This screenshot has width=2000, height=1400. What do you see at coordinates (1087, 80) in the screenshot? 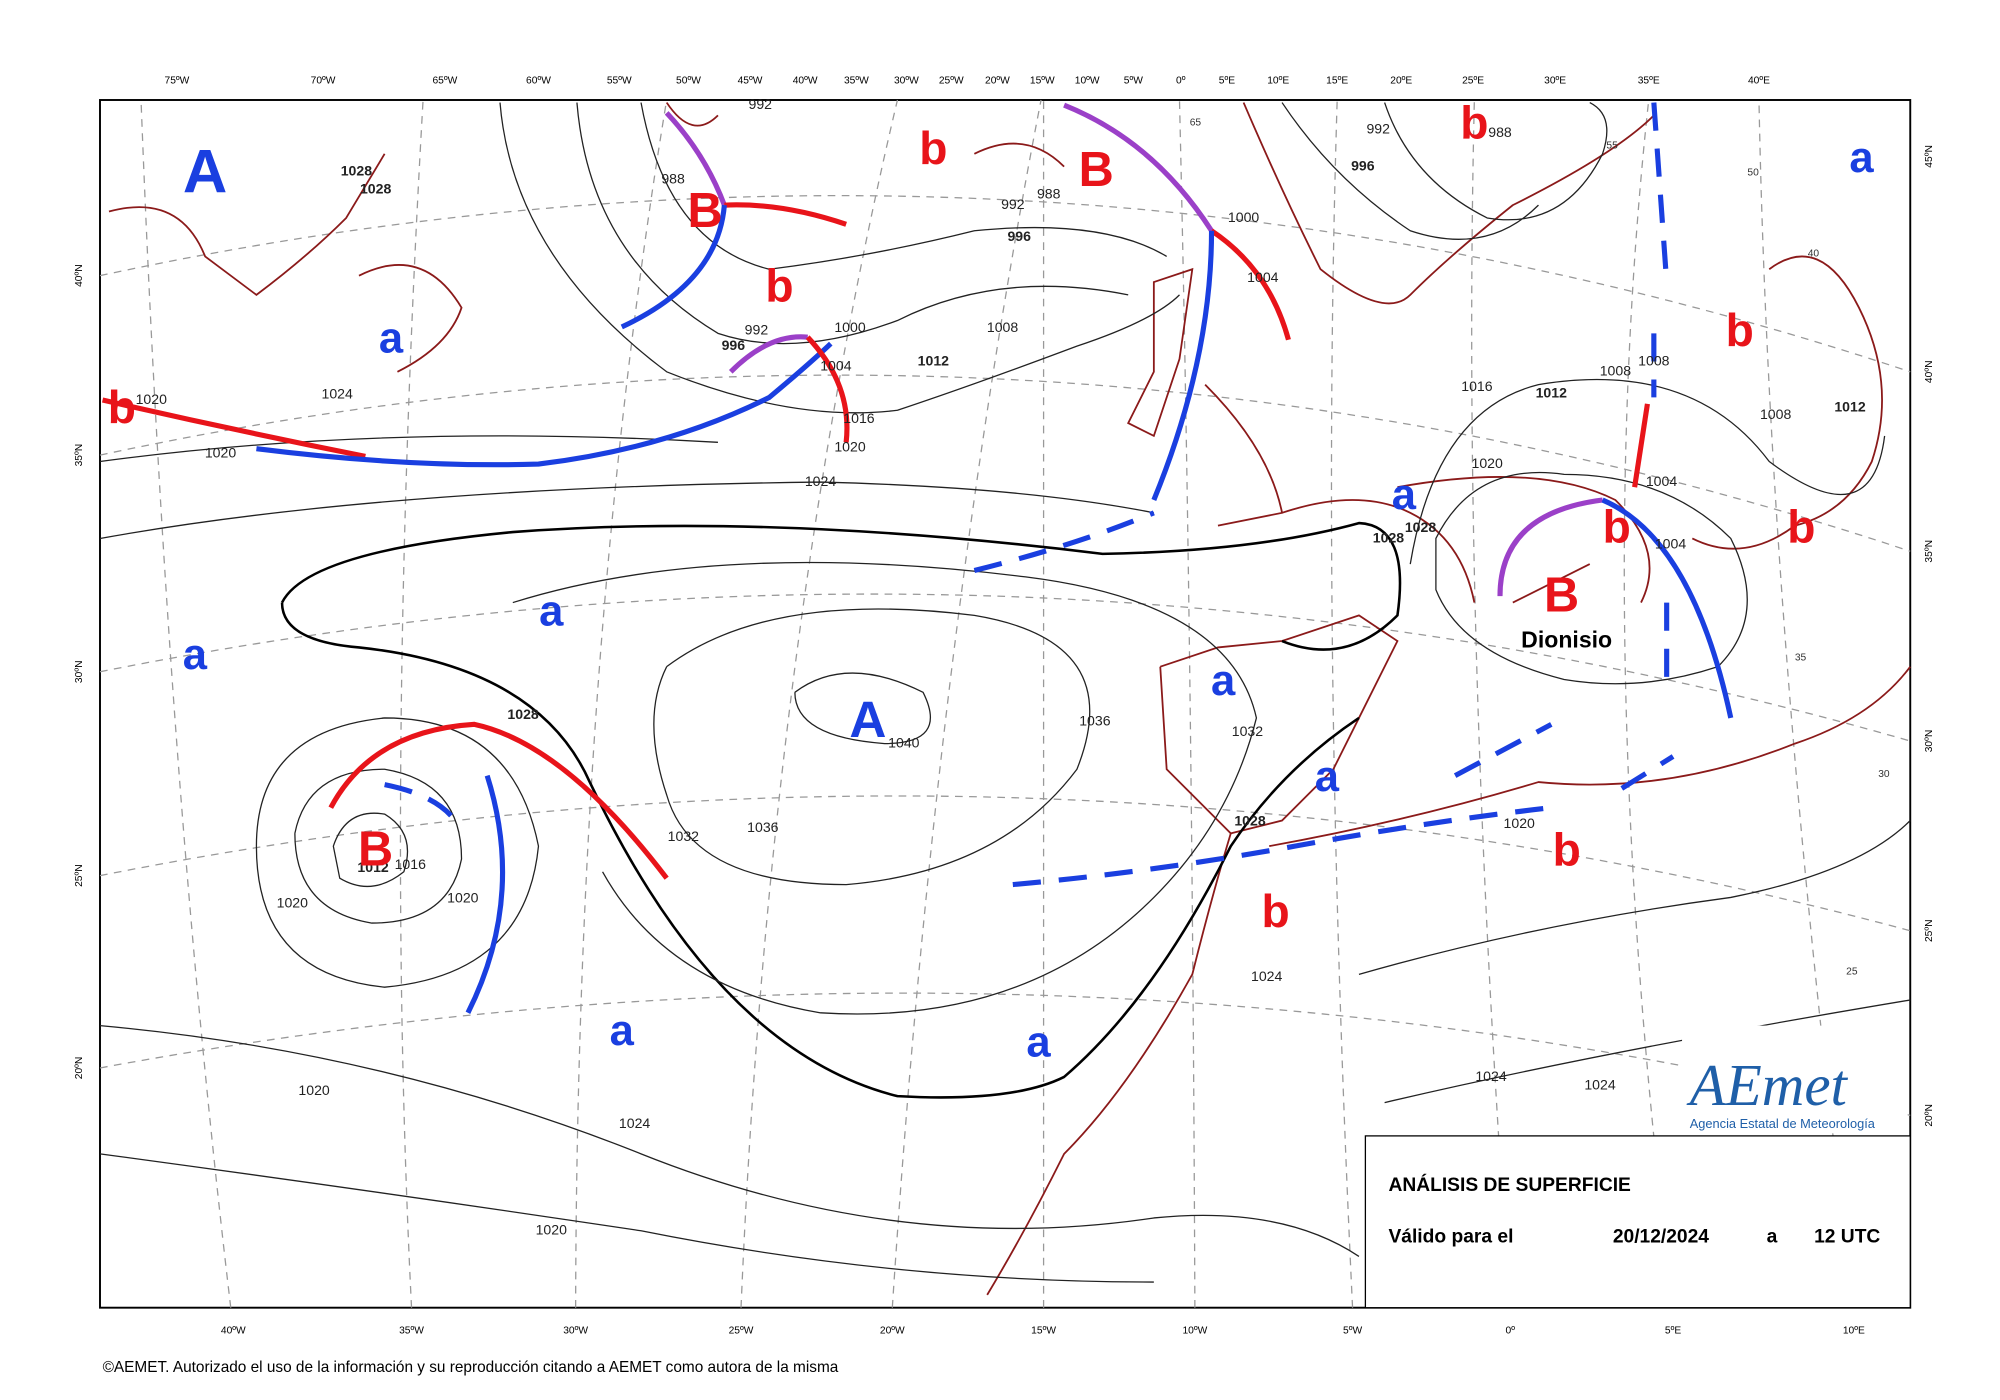
I see `top-longitude: 10ºW` at bounding box center [1087, 80].